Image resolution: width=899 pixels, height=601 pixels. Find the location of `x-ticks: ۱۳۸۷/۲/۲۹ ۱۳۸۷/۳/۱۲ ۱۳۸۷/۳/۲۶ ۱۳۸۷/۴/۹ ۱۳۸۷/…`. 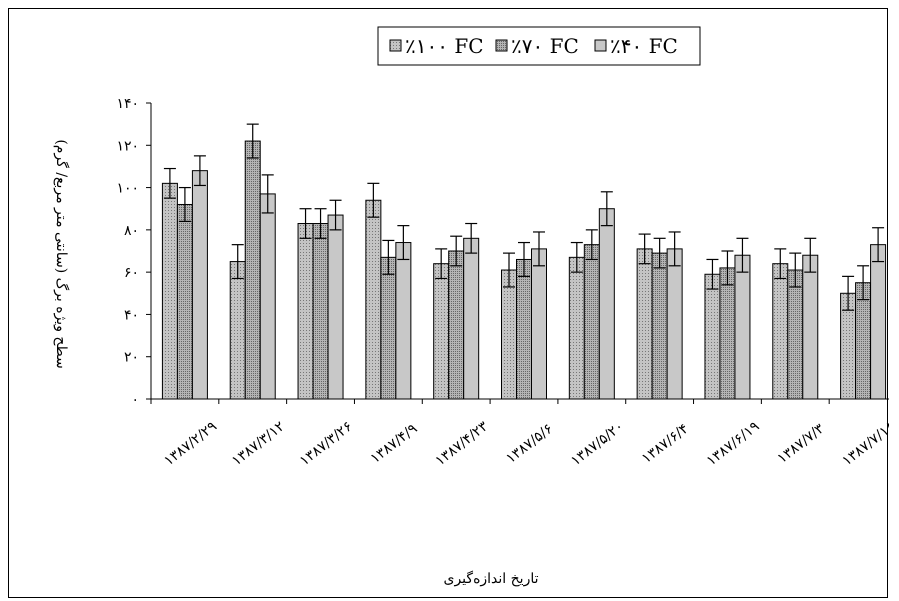

x-ticks: ۱۳۸۷/۲/۲۹ ۱۳۸۷/۳/۱۲ ۱۳۸۷/۳/۲۶ ۱۳۸۷/۴/۹ ۱۳۸۷/… is located at coordinates (519, 434).